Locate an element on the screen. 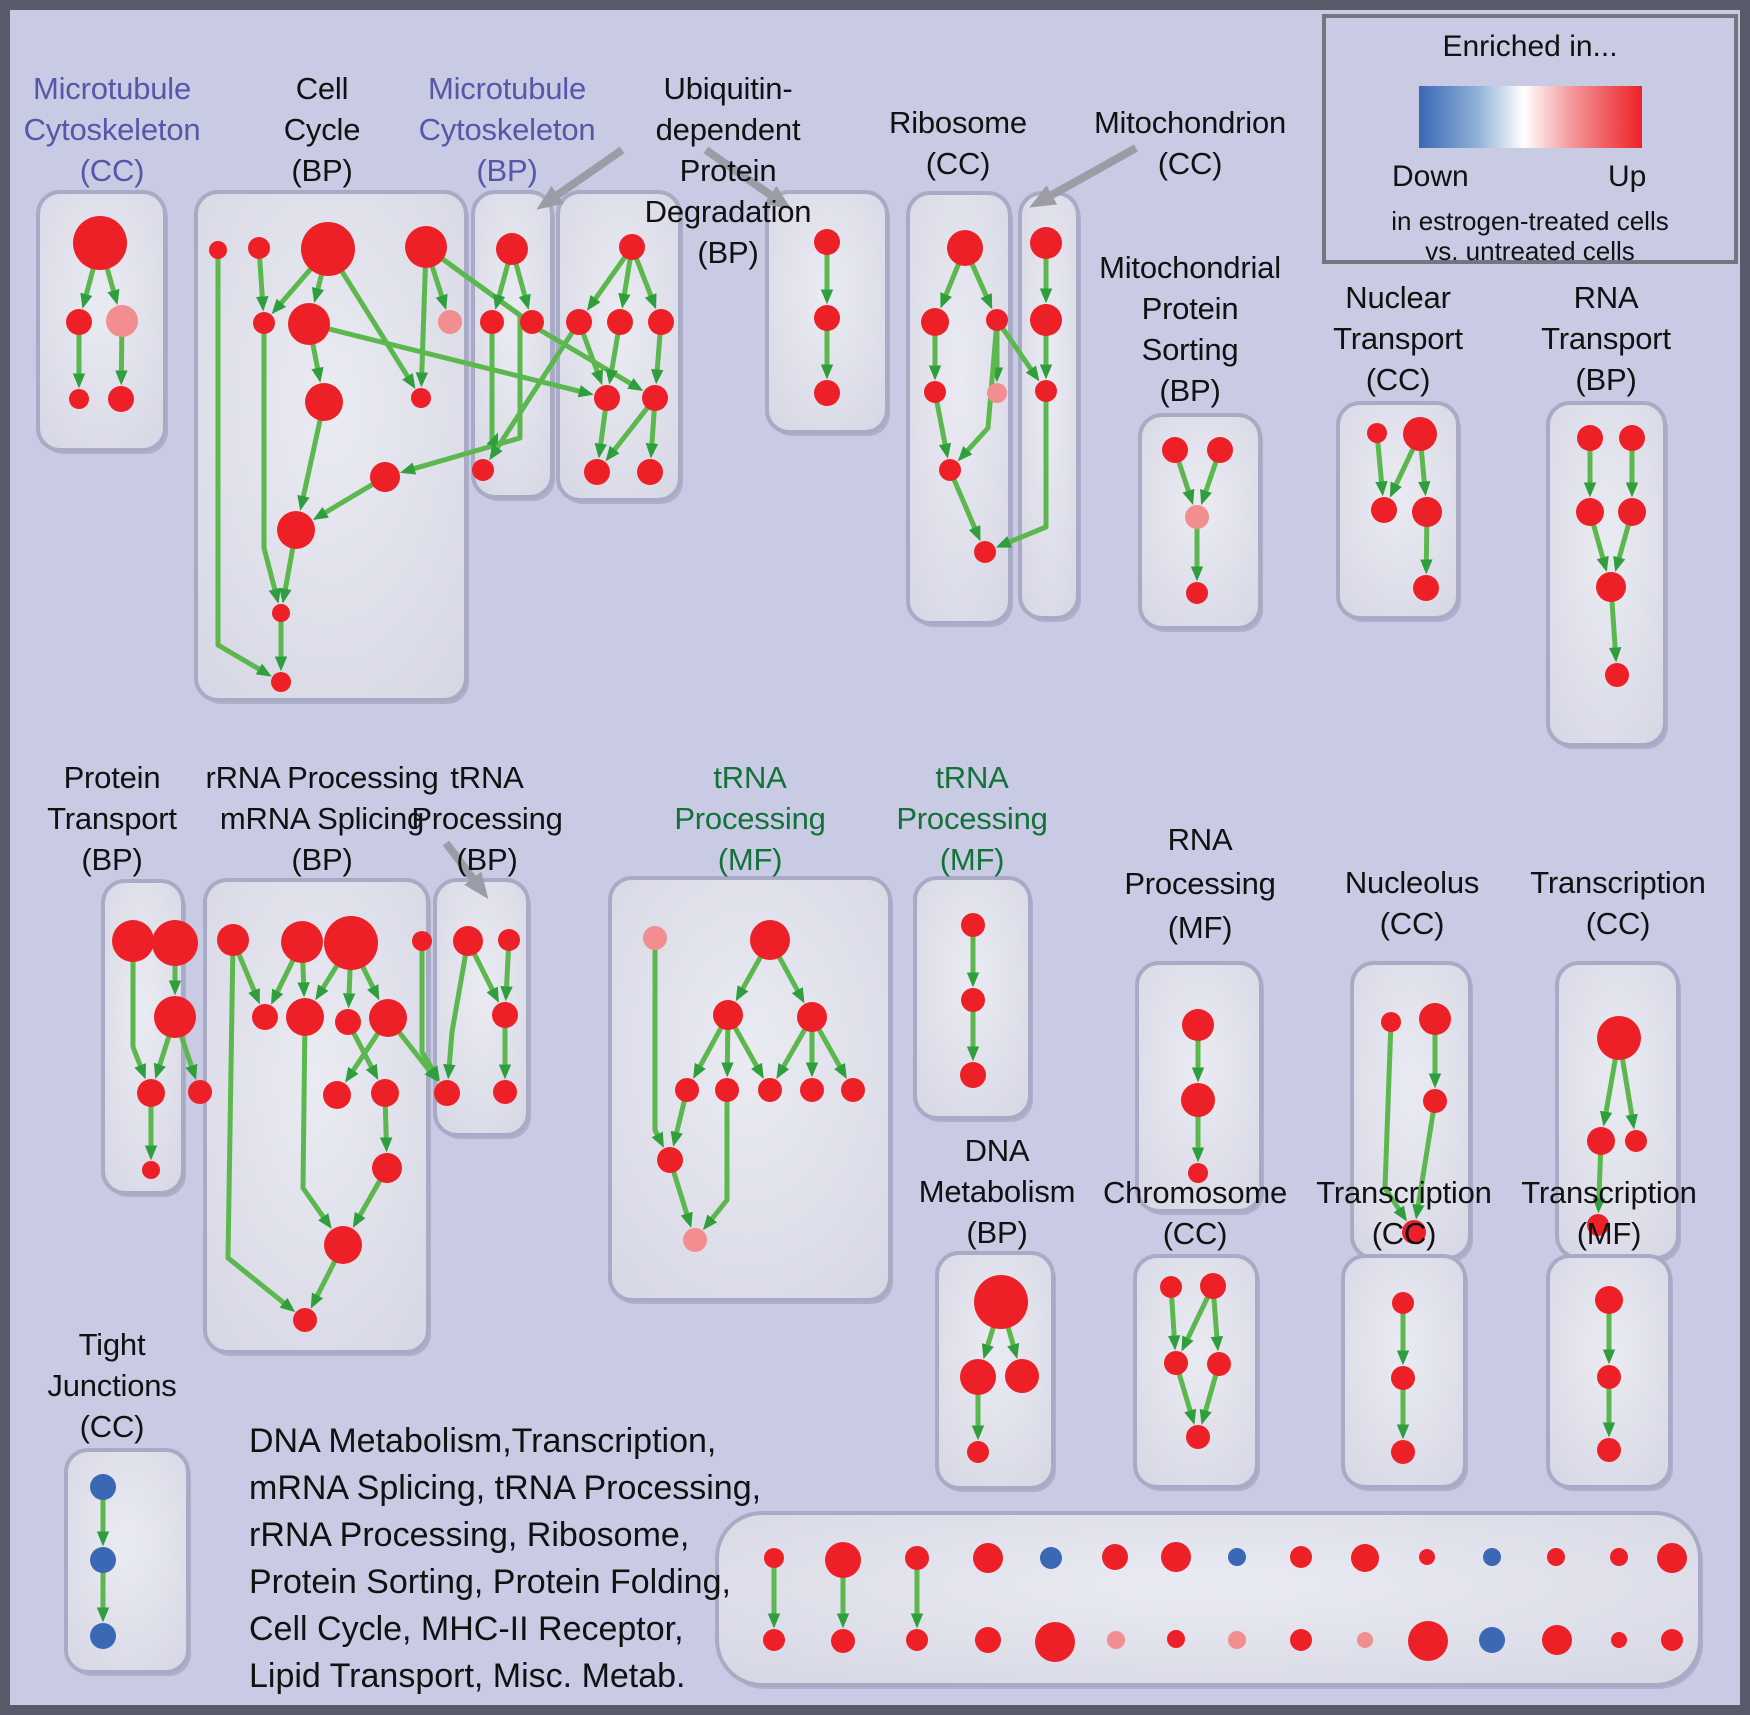 This screenshot has width=1750, height=1715. group-label-trna-processing-mf-small: tRNA Processing (MF) is located at coordinates (972, 818).